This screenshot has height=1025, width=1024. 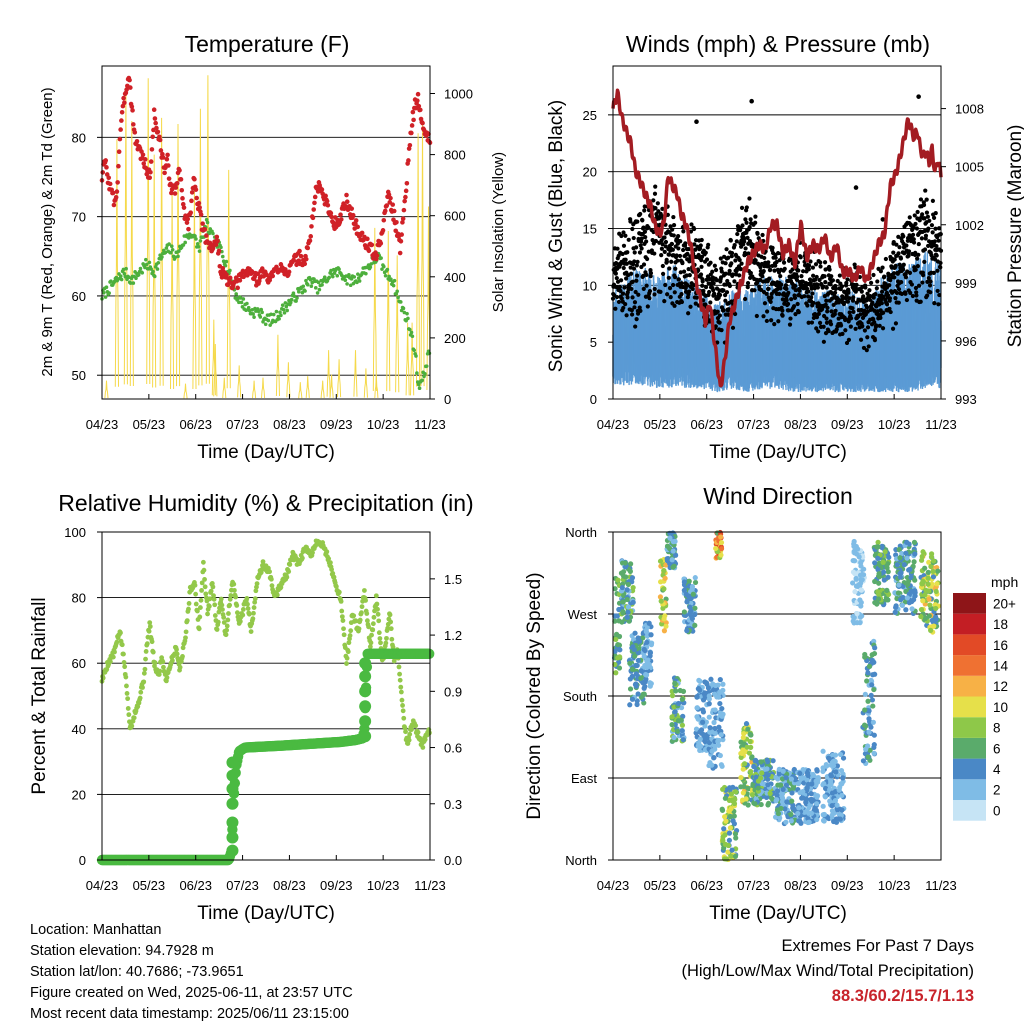 What do you see at coordinates (131, 253) in the screenshot?
I see `solar-trace` at bounding box center [131, 253].